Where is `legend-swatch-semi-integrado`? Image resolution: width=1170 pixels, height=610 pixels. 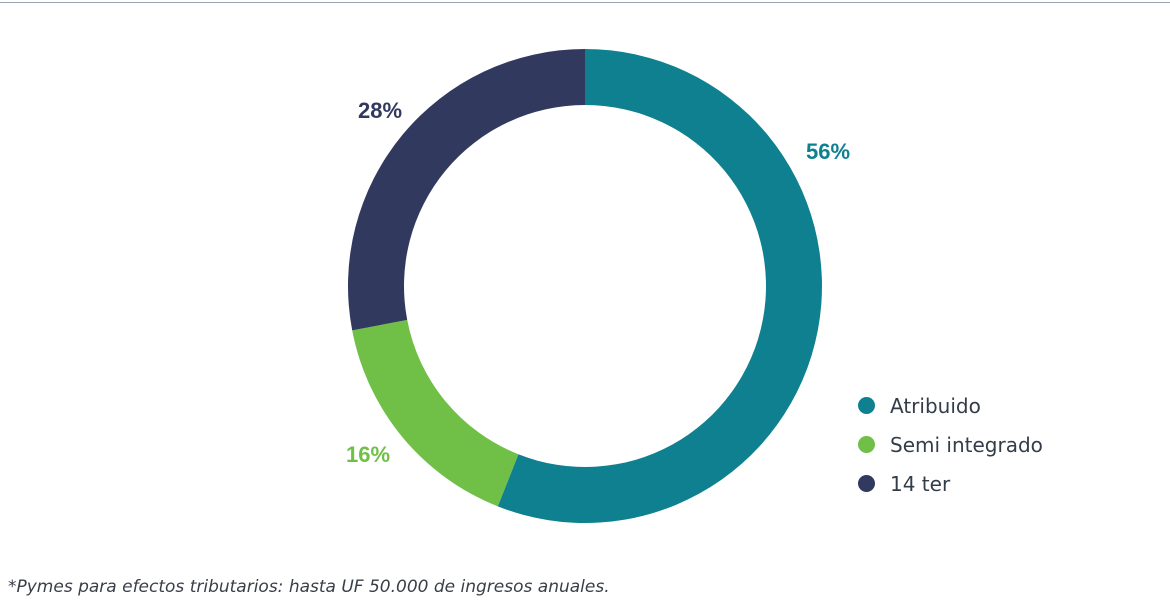 legend-swatch-semi-integrado is located at coordinates (866, 444).